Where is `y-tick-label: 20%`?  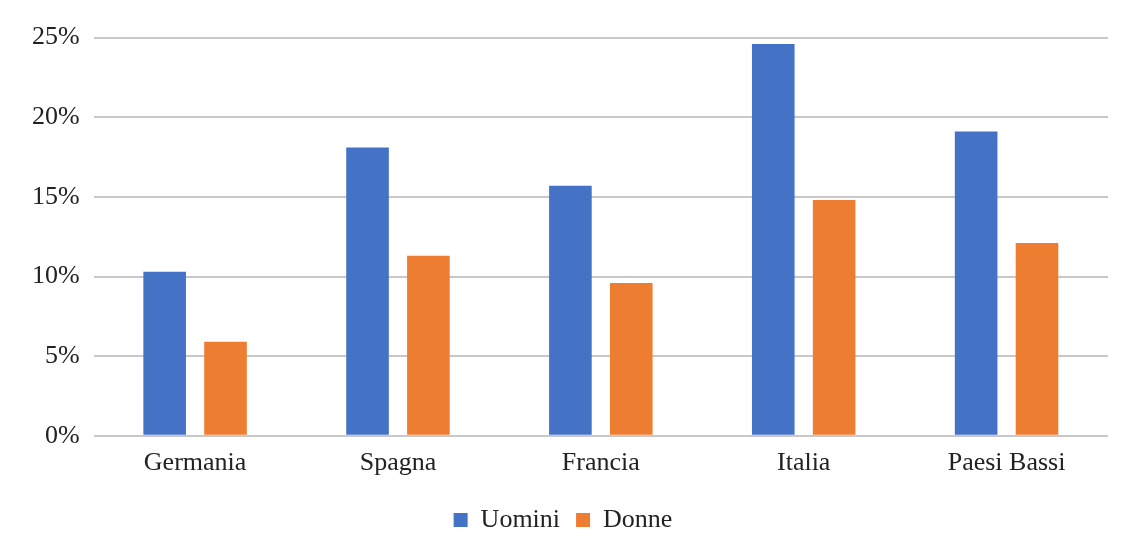
y-tick-label: 20% is located at coordinates (55, 116).